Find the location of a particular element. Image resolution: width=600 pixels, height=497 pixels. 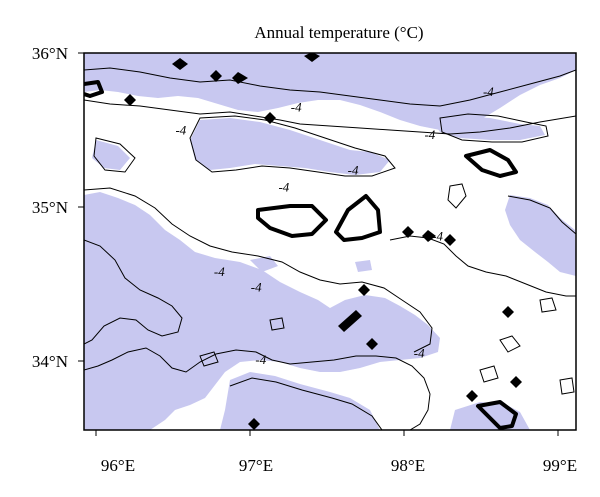

x-axis is located at coordinates (327, 433).